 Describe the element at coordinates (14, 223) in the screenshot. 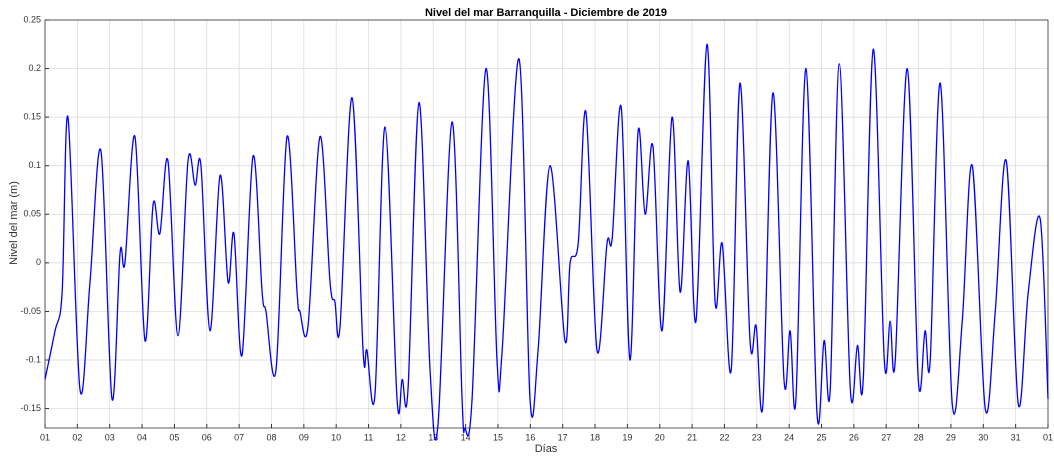

I see `y-axis-label: Nivel del mar (m)` at that location.